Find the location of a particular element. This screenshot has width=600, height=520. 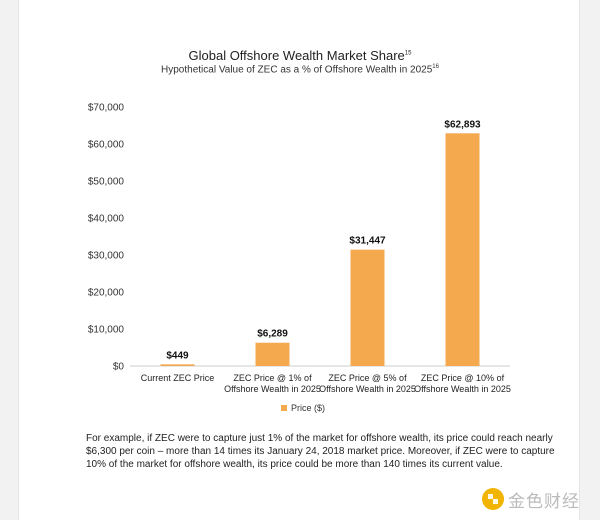

category-label: ZEC Price @ 10% of is located at coordinates (463, 378).